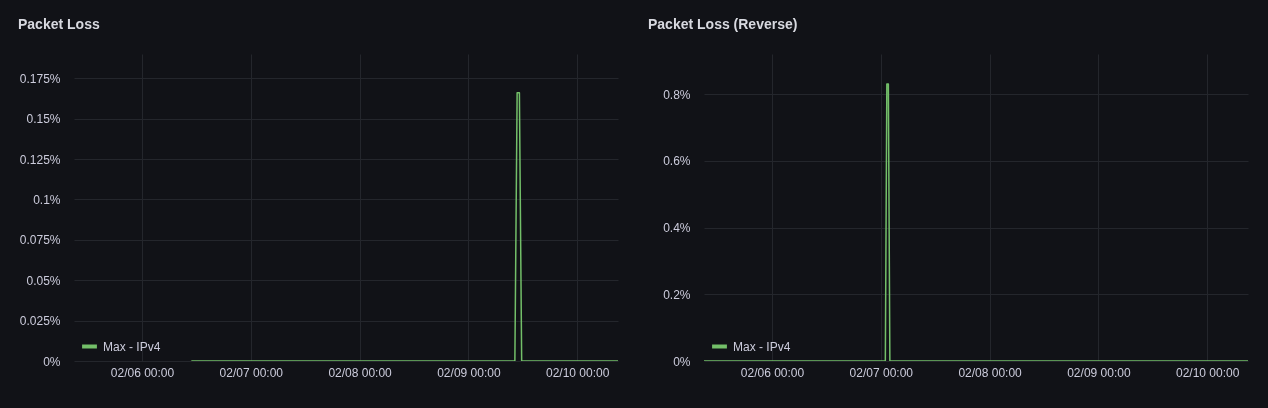 This screenshot has height=408, width=1268. Describe the element at coordinates (40, 240) in the screenshot. I see `y-tick-label: 0.075%` at that location.